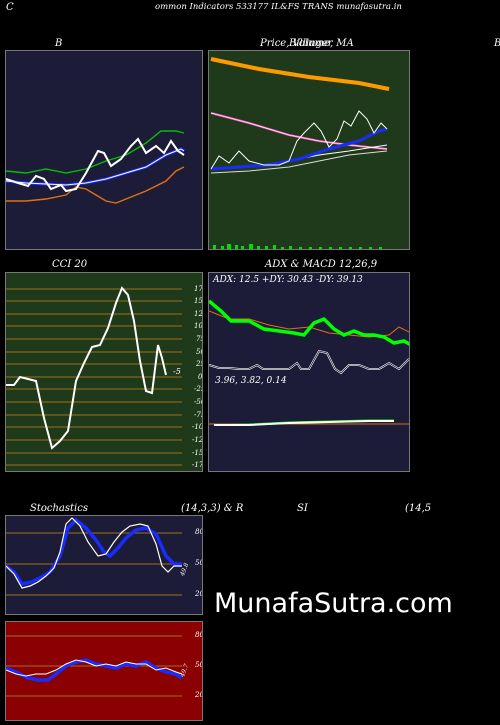 The image size is (500, 725). What do you see at coordinates (198, 402) in the screenshot?
I see `cci-tick: -50` at bounding box center [198, 402].